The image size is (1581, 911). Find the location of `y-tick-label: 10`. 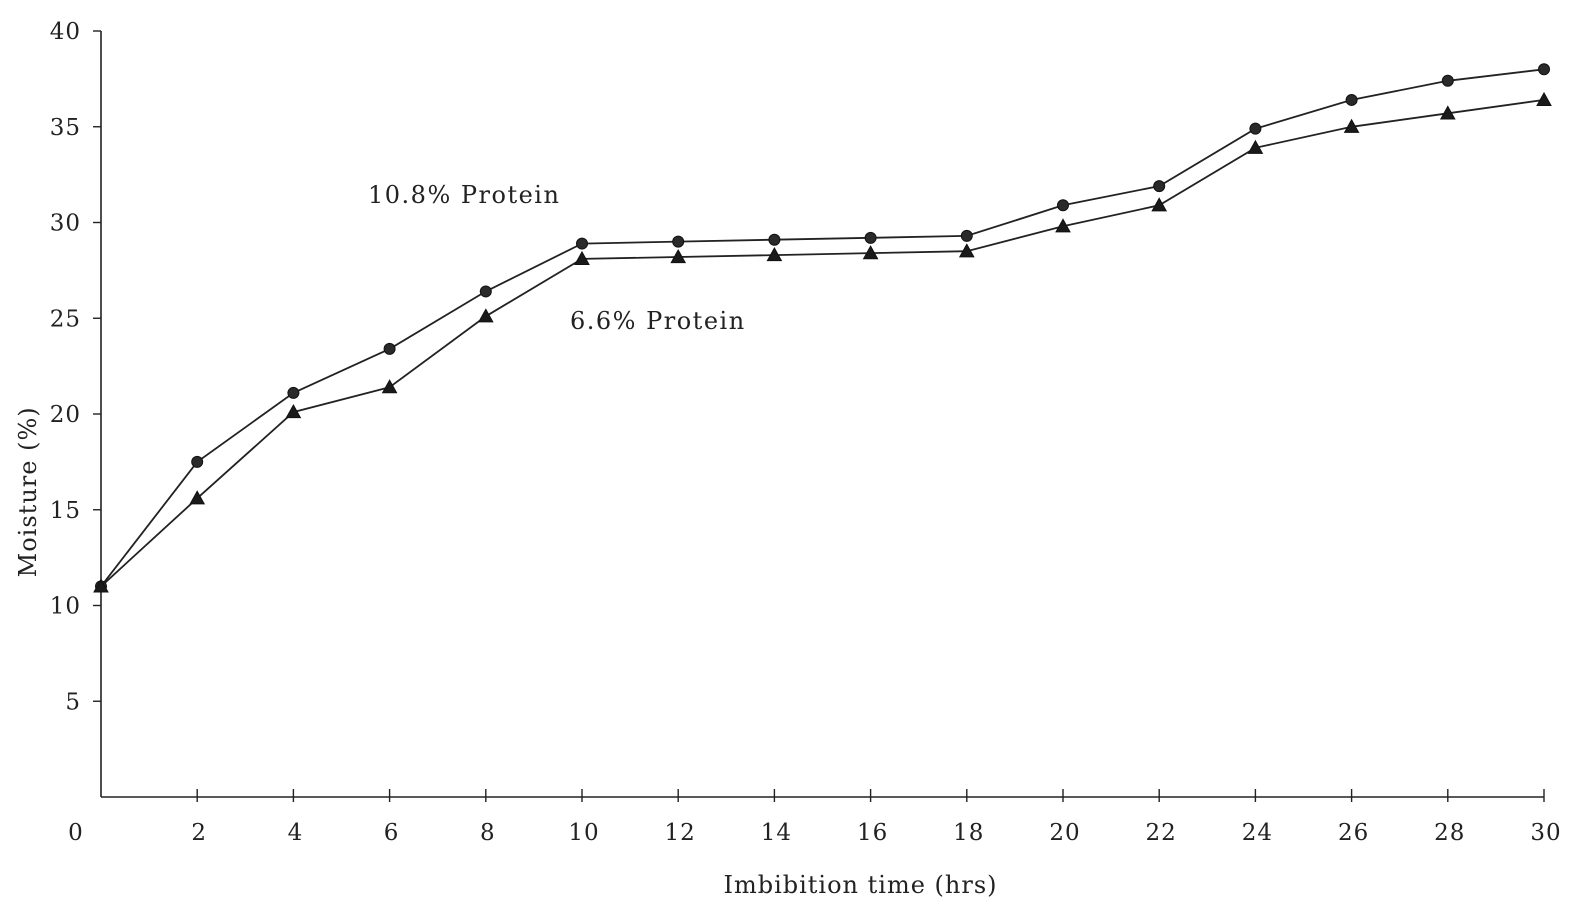

y-tick-label: 10 is located at coordinates (65, 607).